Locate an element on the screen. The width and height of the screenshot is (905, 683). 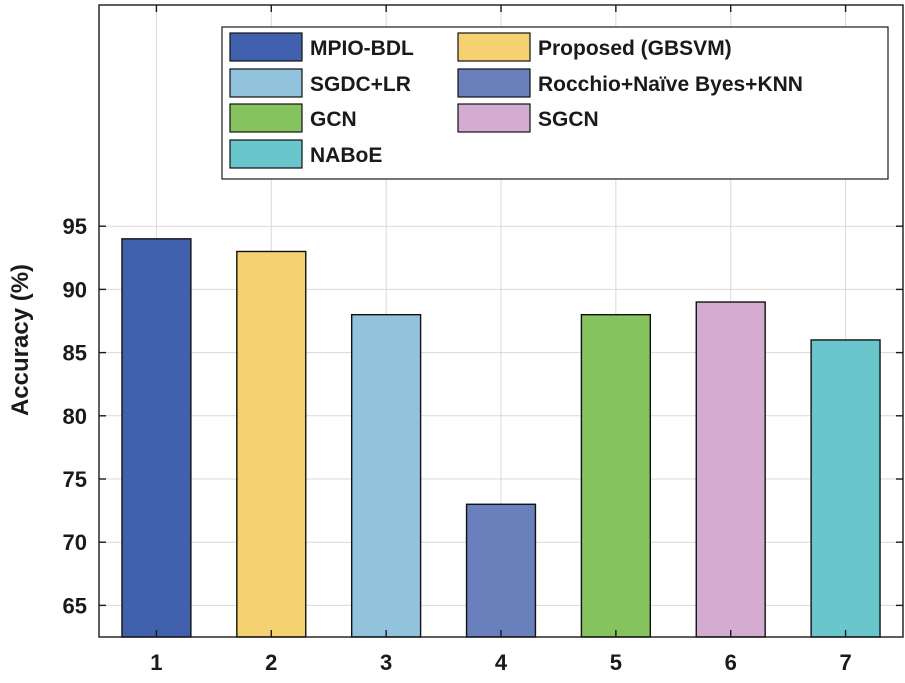
legend-label-3: SGDC+LR is located at coordinates (360, 84).